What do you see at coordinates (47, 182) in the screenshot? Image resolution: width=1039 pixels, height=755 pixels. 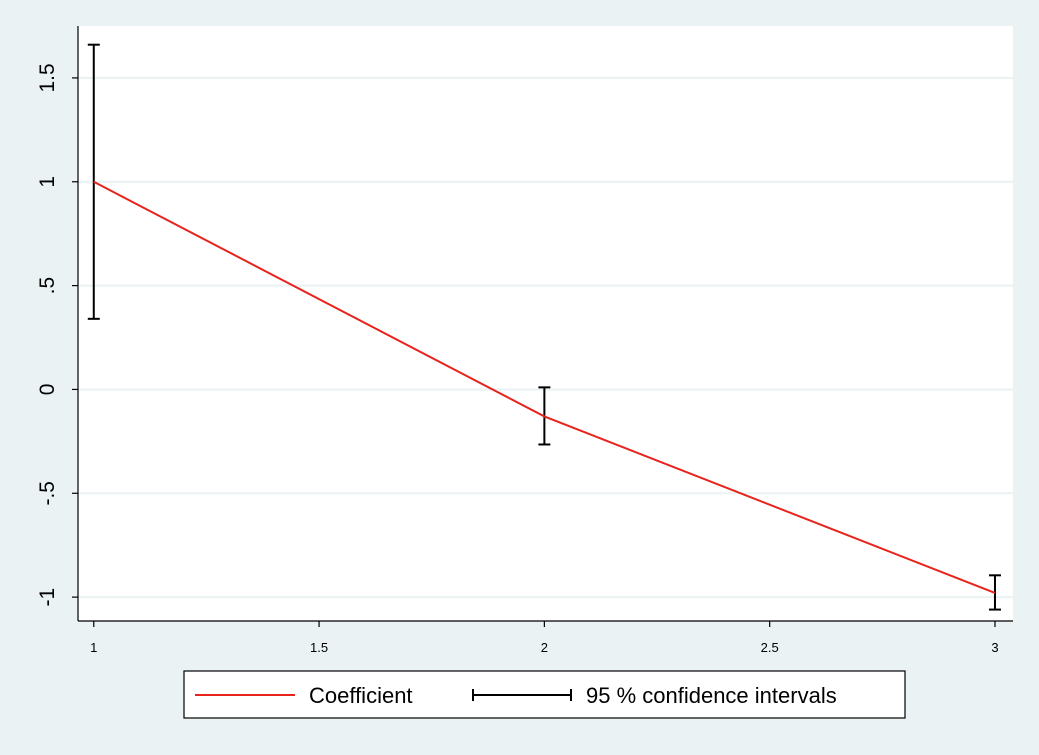 I see `y-tick-label: 1` at bounding box center [47, 182].